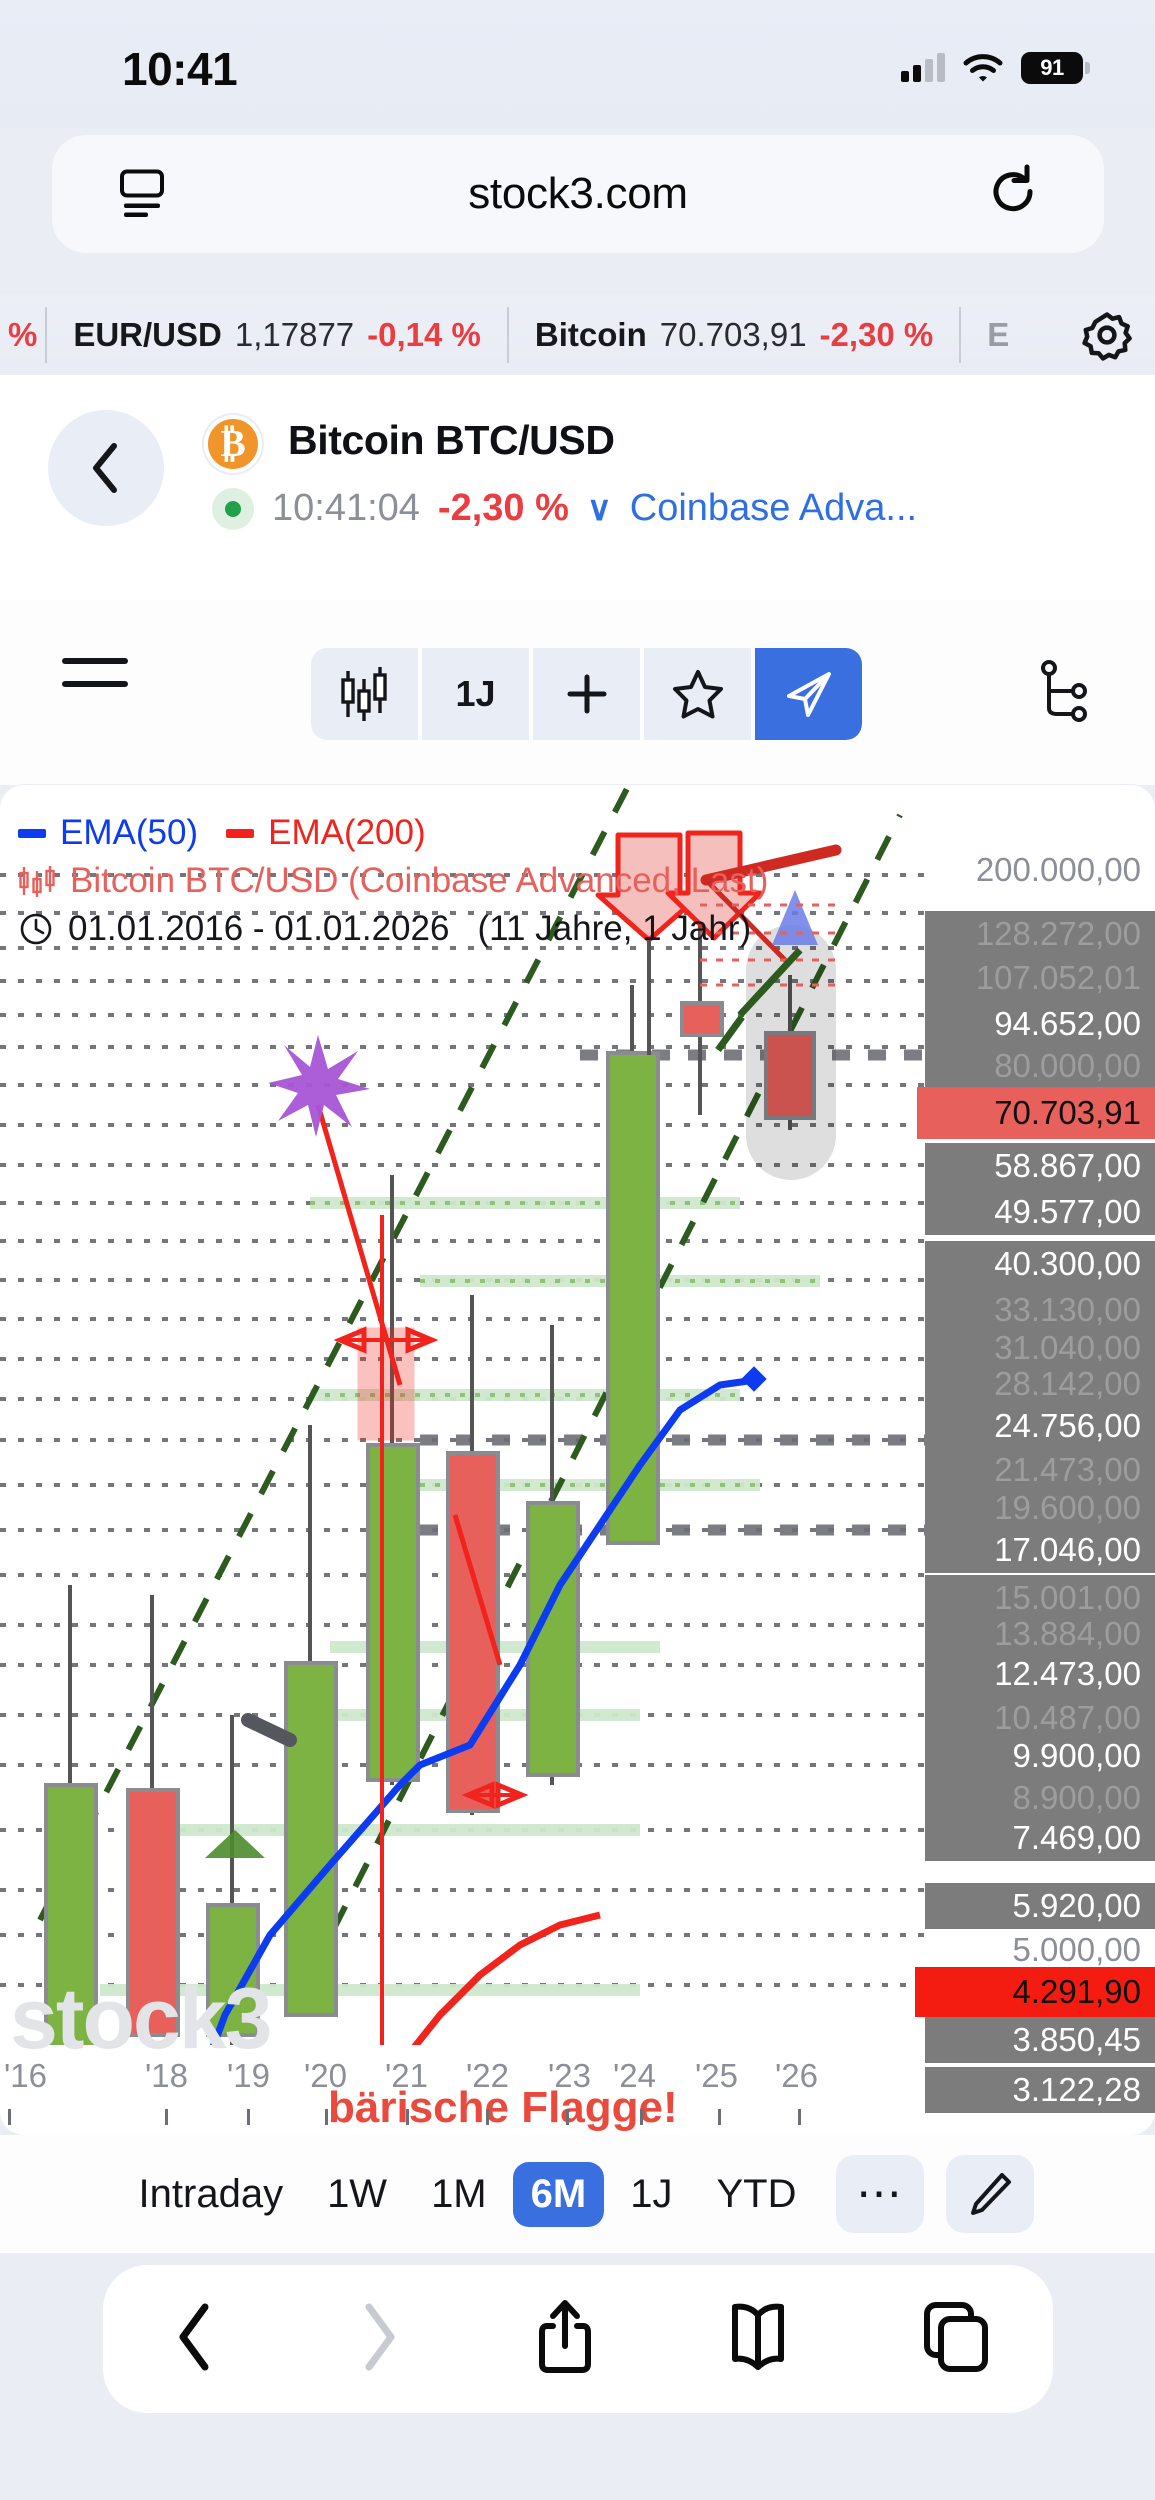 Image resolution: width=1155 pixels, height=2500 pixels. What do you see at coordinates (1040, 1508) in the screenshot?
I see `price-axis-label: 19.600,00` at bounding box center [1040, 1508].